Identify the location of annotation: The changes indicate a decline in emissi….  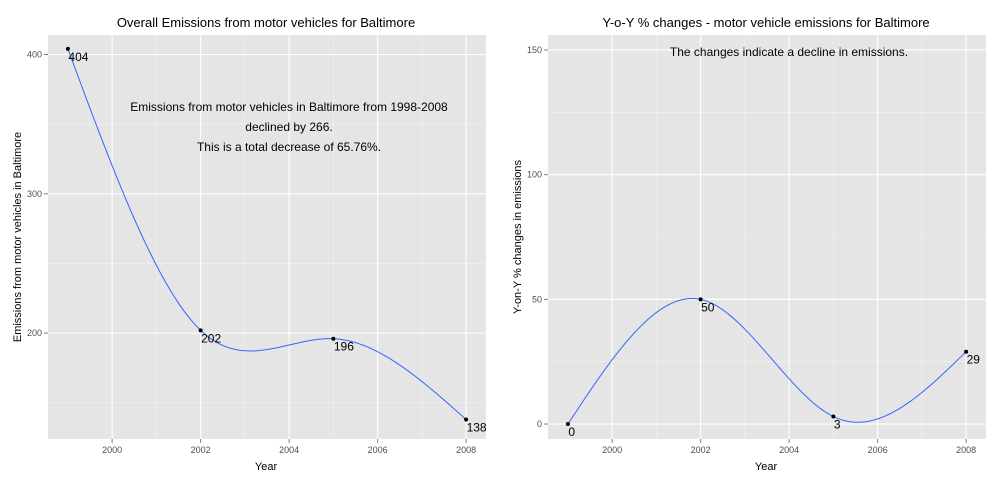
(789, 52).